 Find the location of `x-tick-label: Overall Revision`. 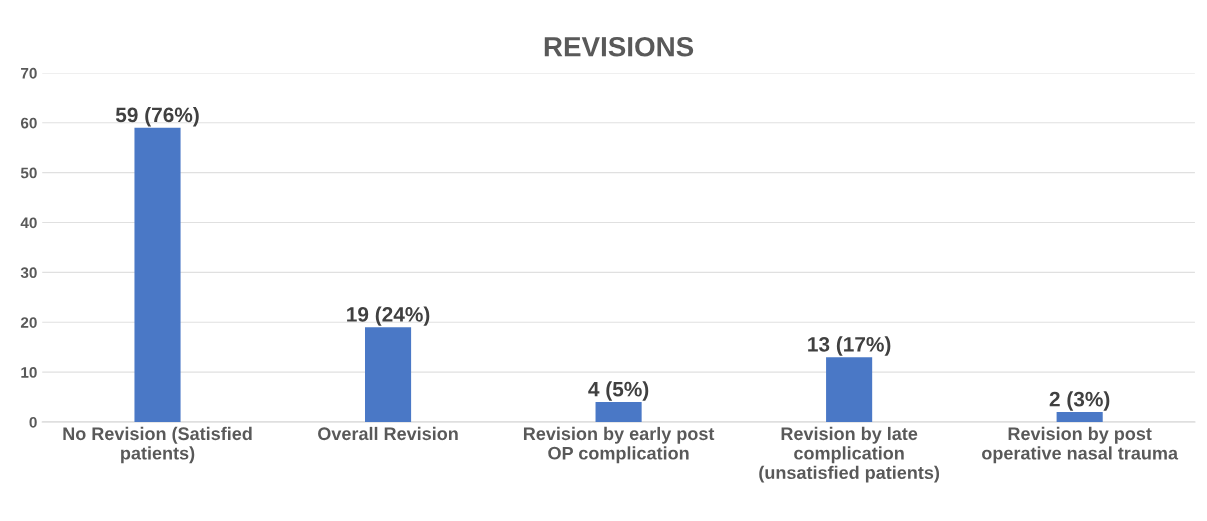

x-tick-label: Overall Revision is located at coordinates (388, 433).